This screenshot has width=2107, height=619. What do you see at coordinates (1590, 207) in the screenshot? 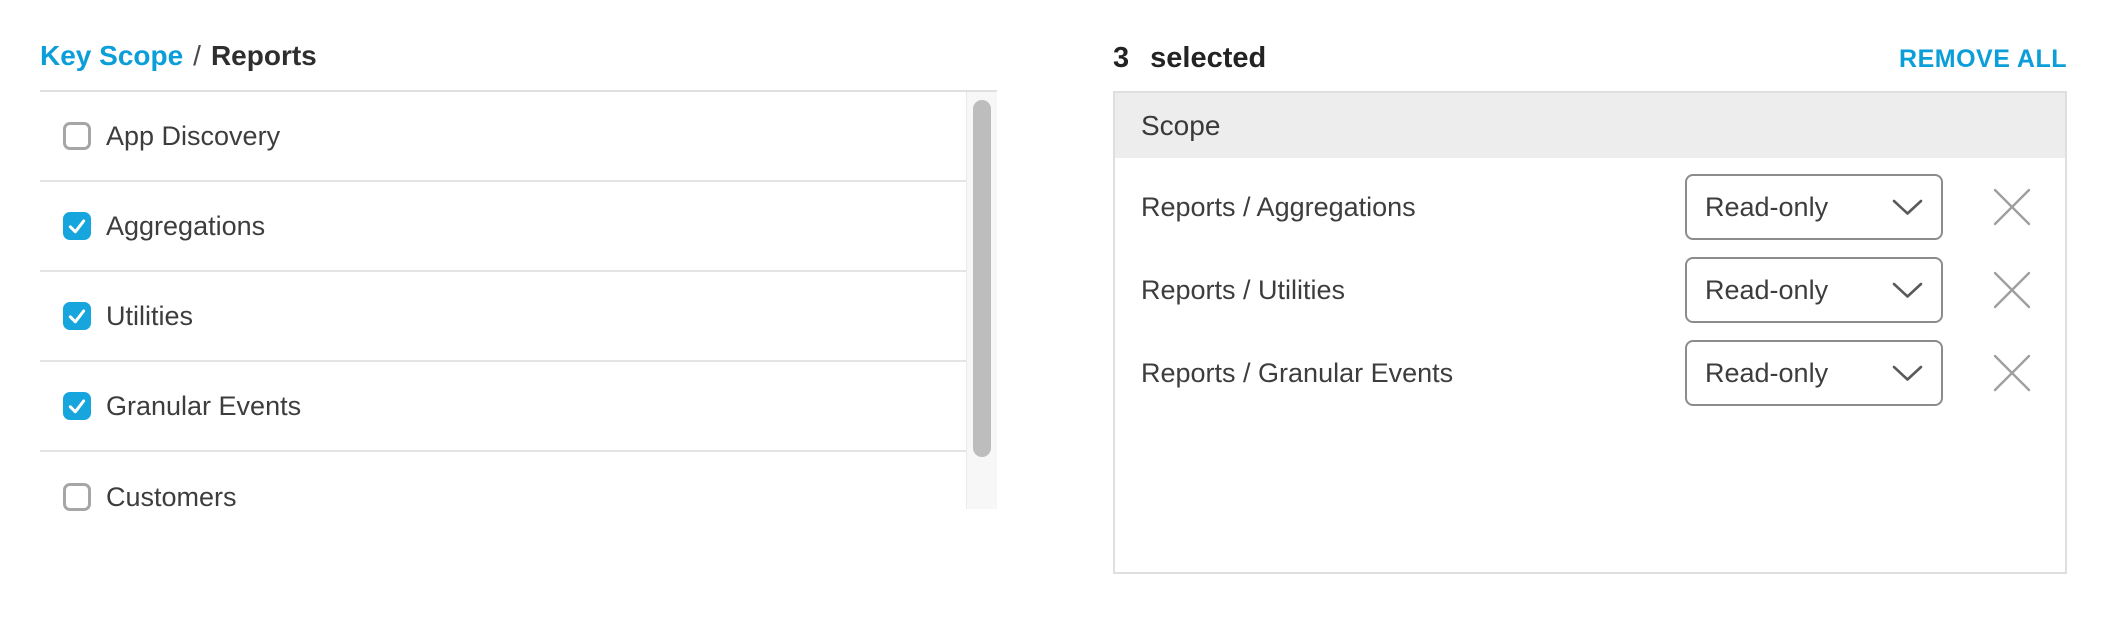
I see `selection-row-reports-aggregations: Reports / Aggregations Read-only` at bounding box center [1590, 207].